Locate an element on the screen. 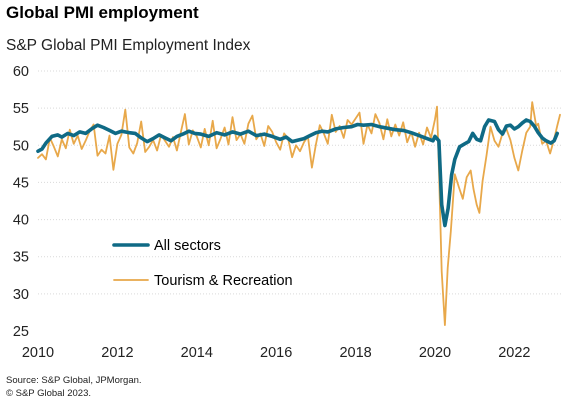  y-tick-label: 40 is located at coordinates (21, 221).